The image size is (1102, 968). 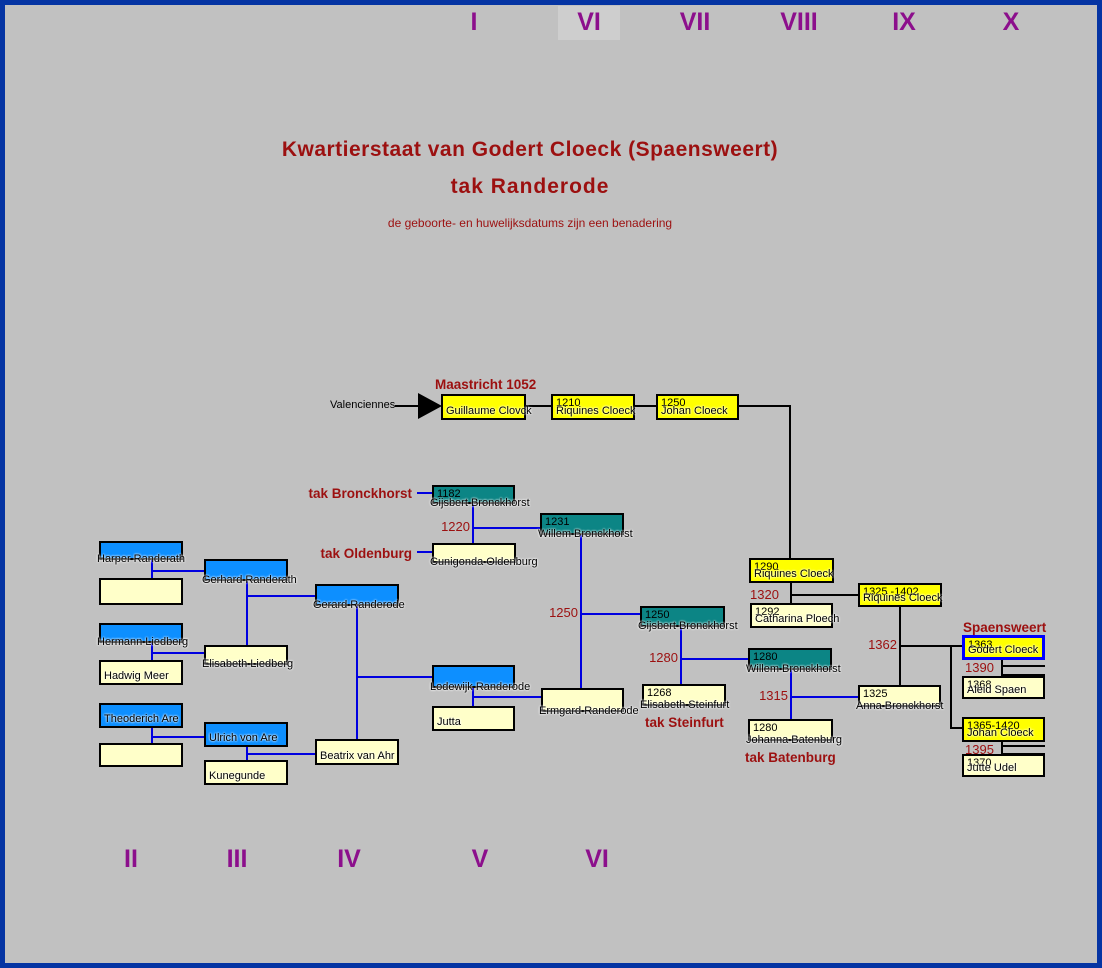 What do you see at coordinates (773, 695) in the screenshot?
I see `marriage-year-label: 1315` at bounding box center [773, 695].